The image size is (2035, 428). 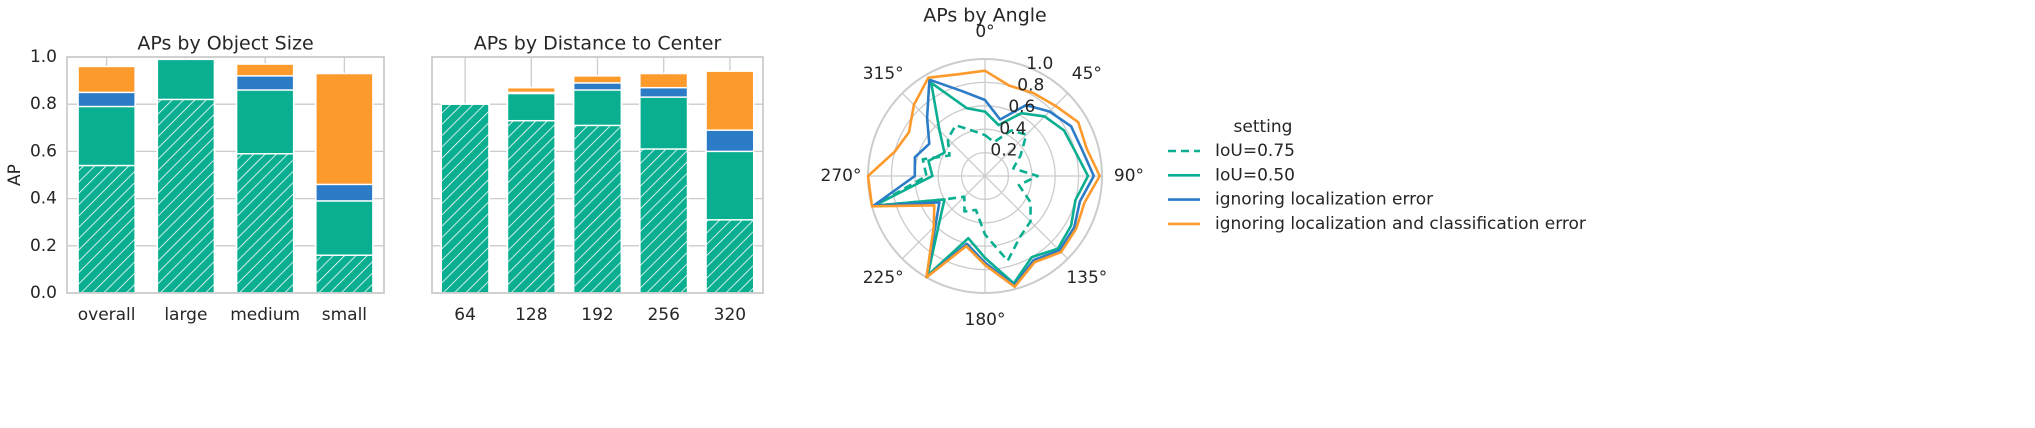 What do you see at coordinates (1263, 127) in the screenshot?
I see `legend-title: setting` at bounding box center [1263, 127].